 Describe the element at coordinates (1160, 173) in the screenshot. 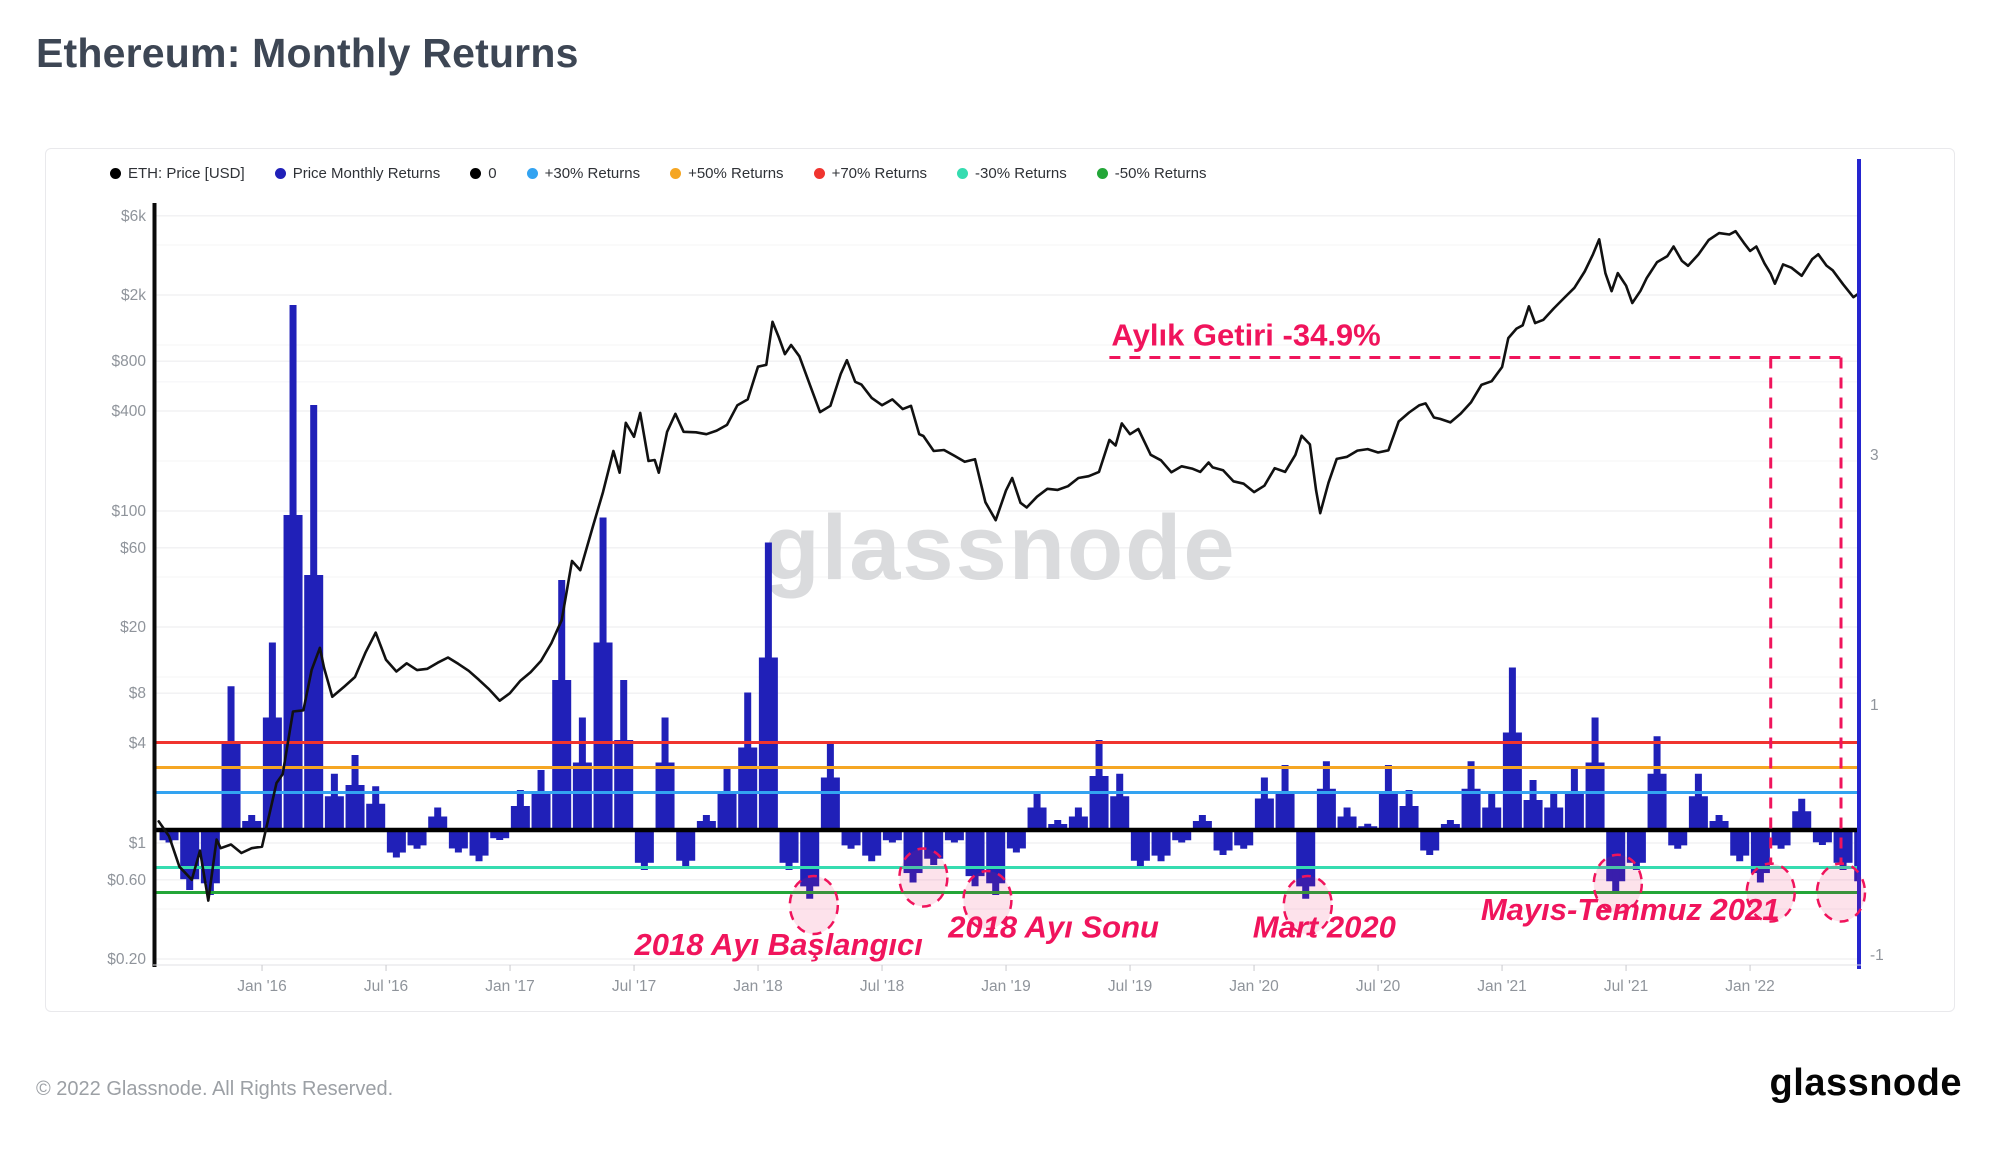

I see `legend-item-label: -50% Returns` at that location.